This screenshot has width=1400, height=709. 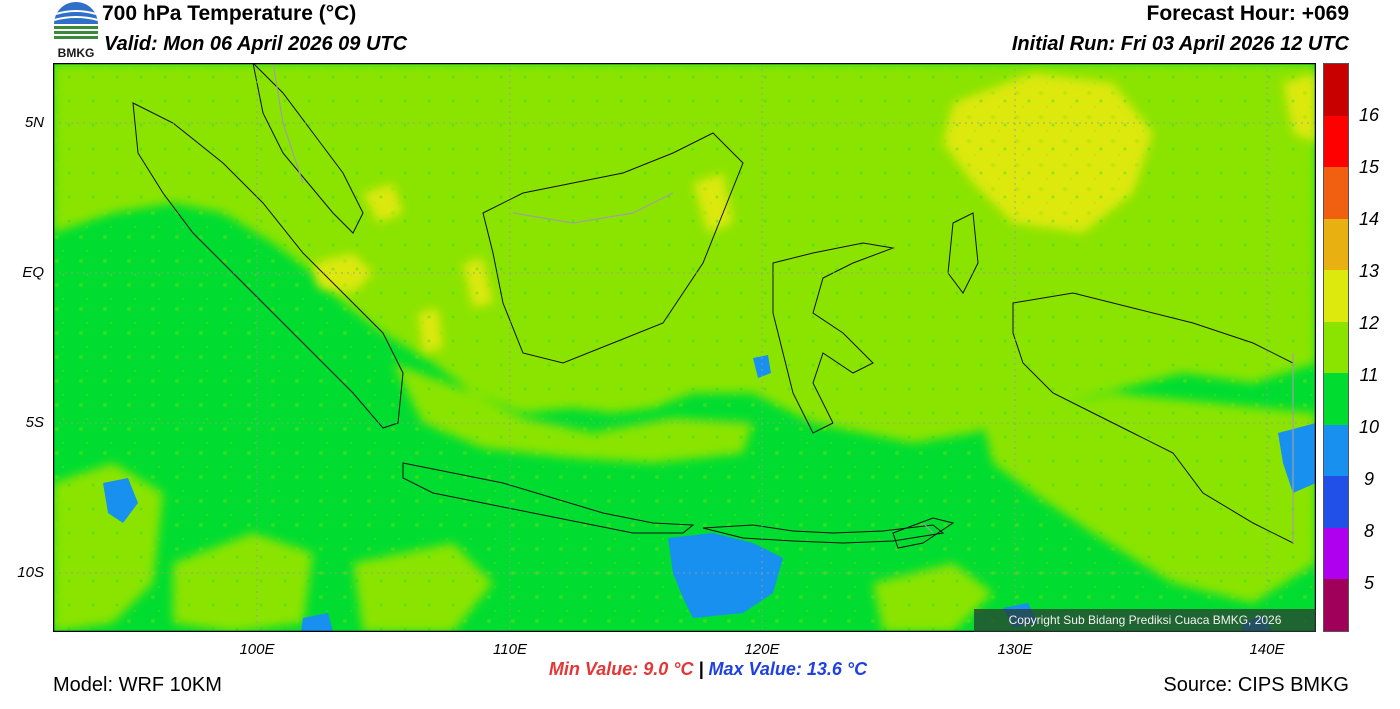 What do you see at coordinates (33, 272) in the screenshot?
I see `lat-label-eq: EQ` at bounding box center [33, 272].